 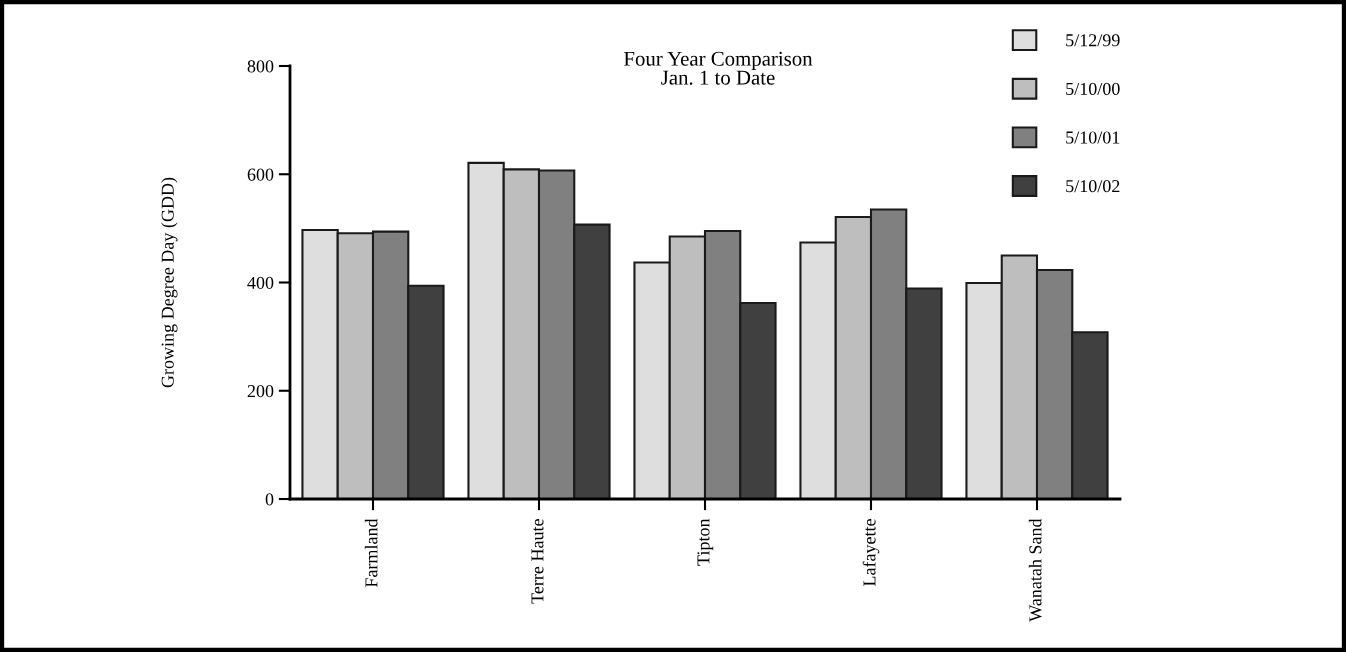 What do you see at coordinates (260, 282) in the screenshot?
I see `y-tick-label: 400` at bounding box center [260, 282].